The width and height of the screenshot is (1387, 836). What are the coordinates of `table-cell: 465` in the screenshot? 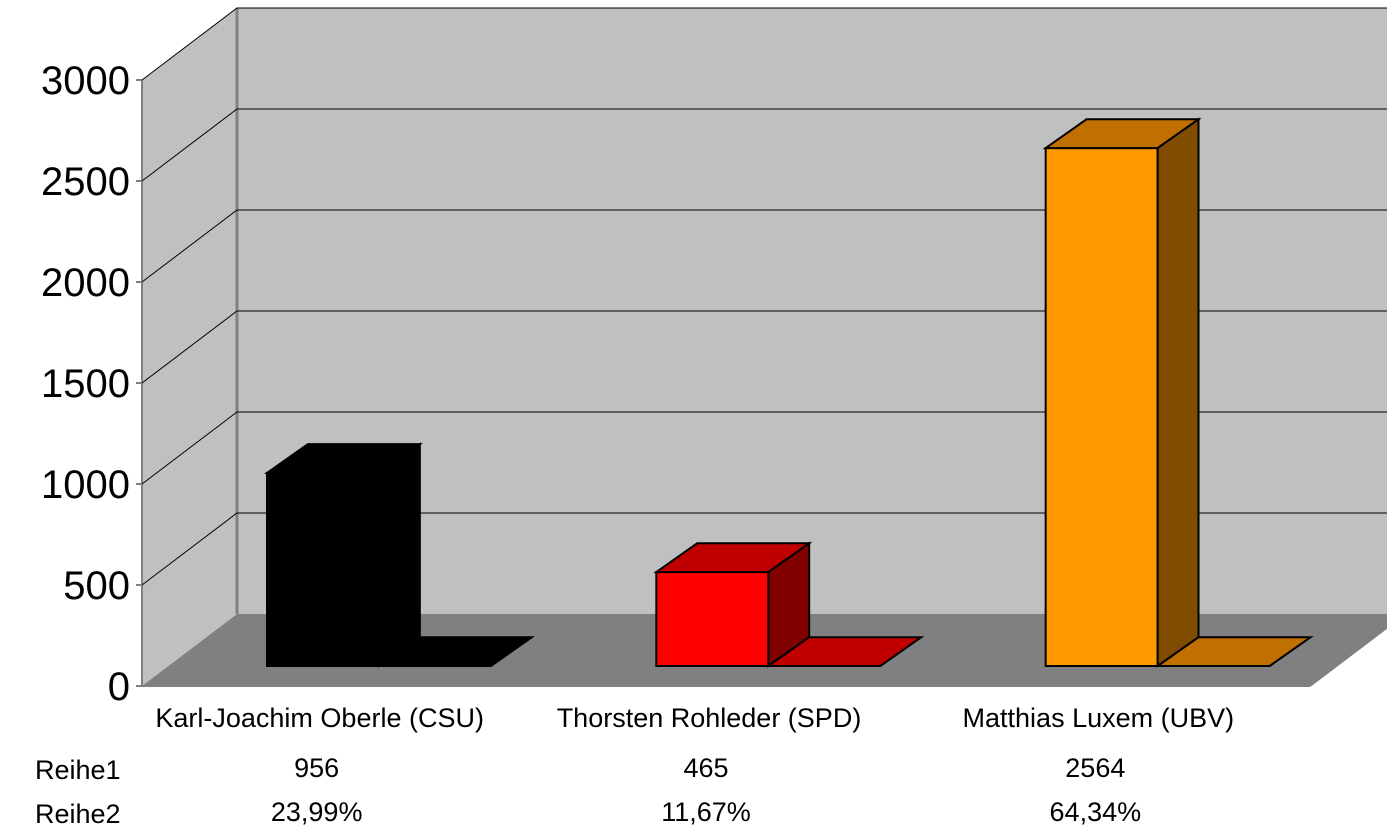 It's located at (705, 768).